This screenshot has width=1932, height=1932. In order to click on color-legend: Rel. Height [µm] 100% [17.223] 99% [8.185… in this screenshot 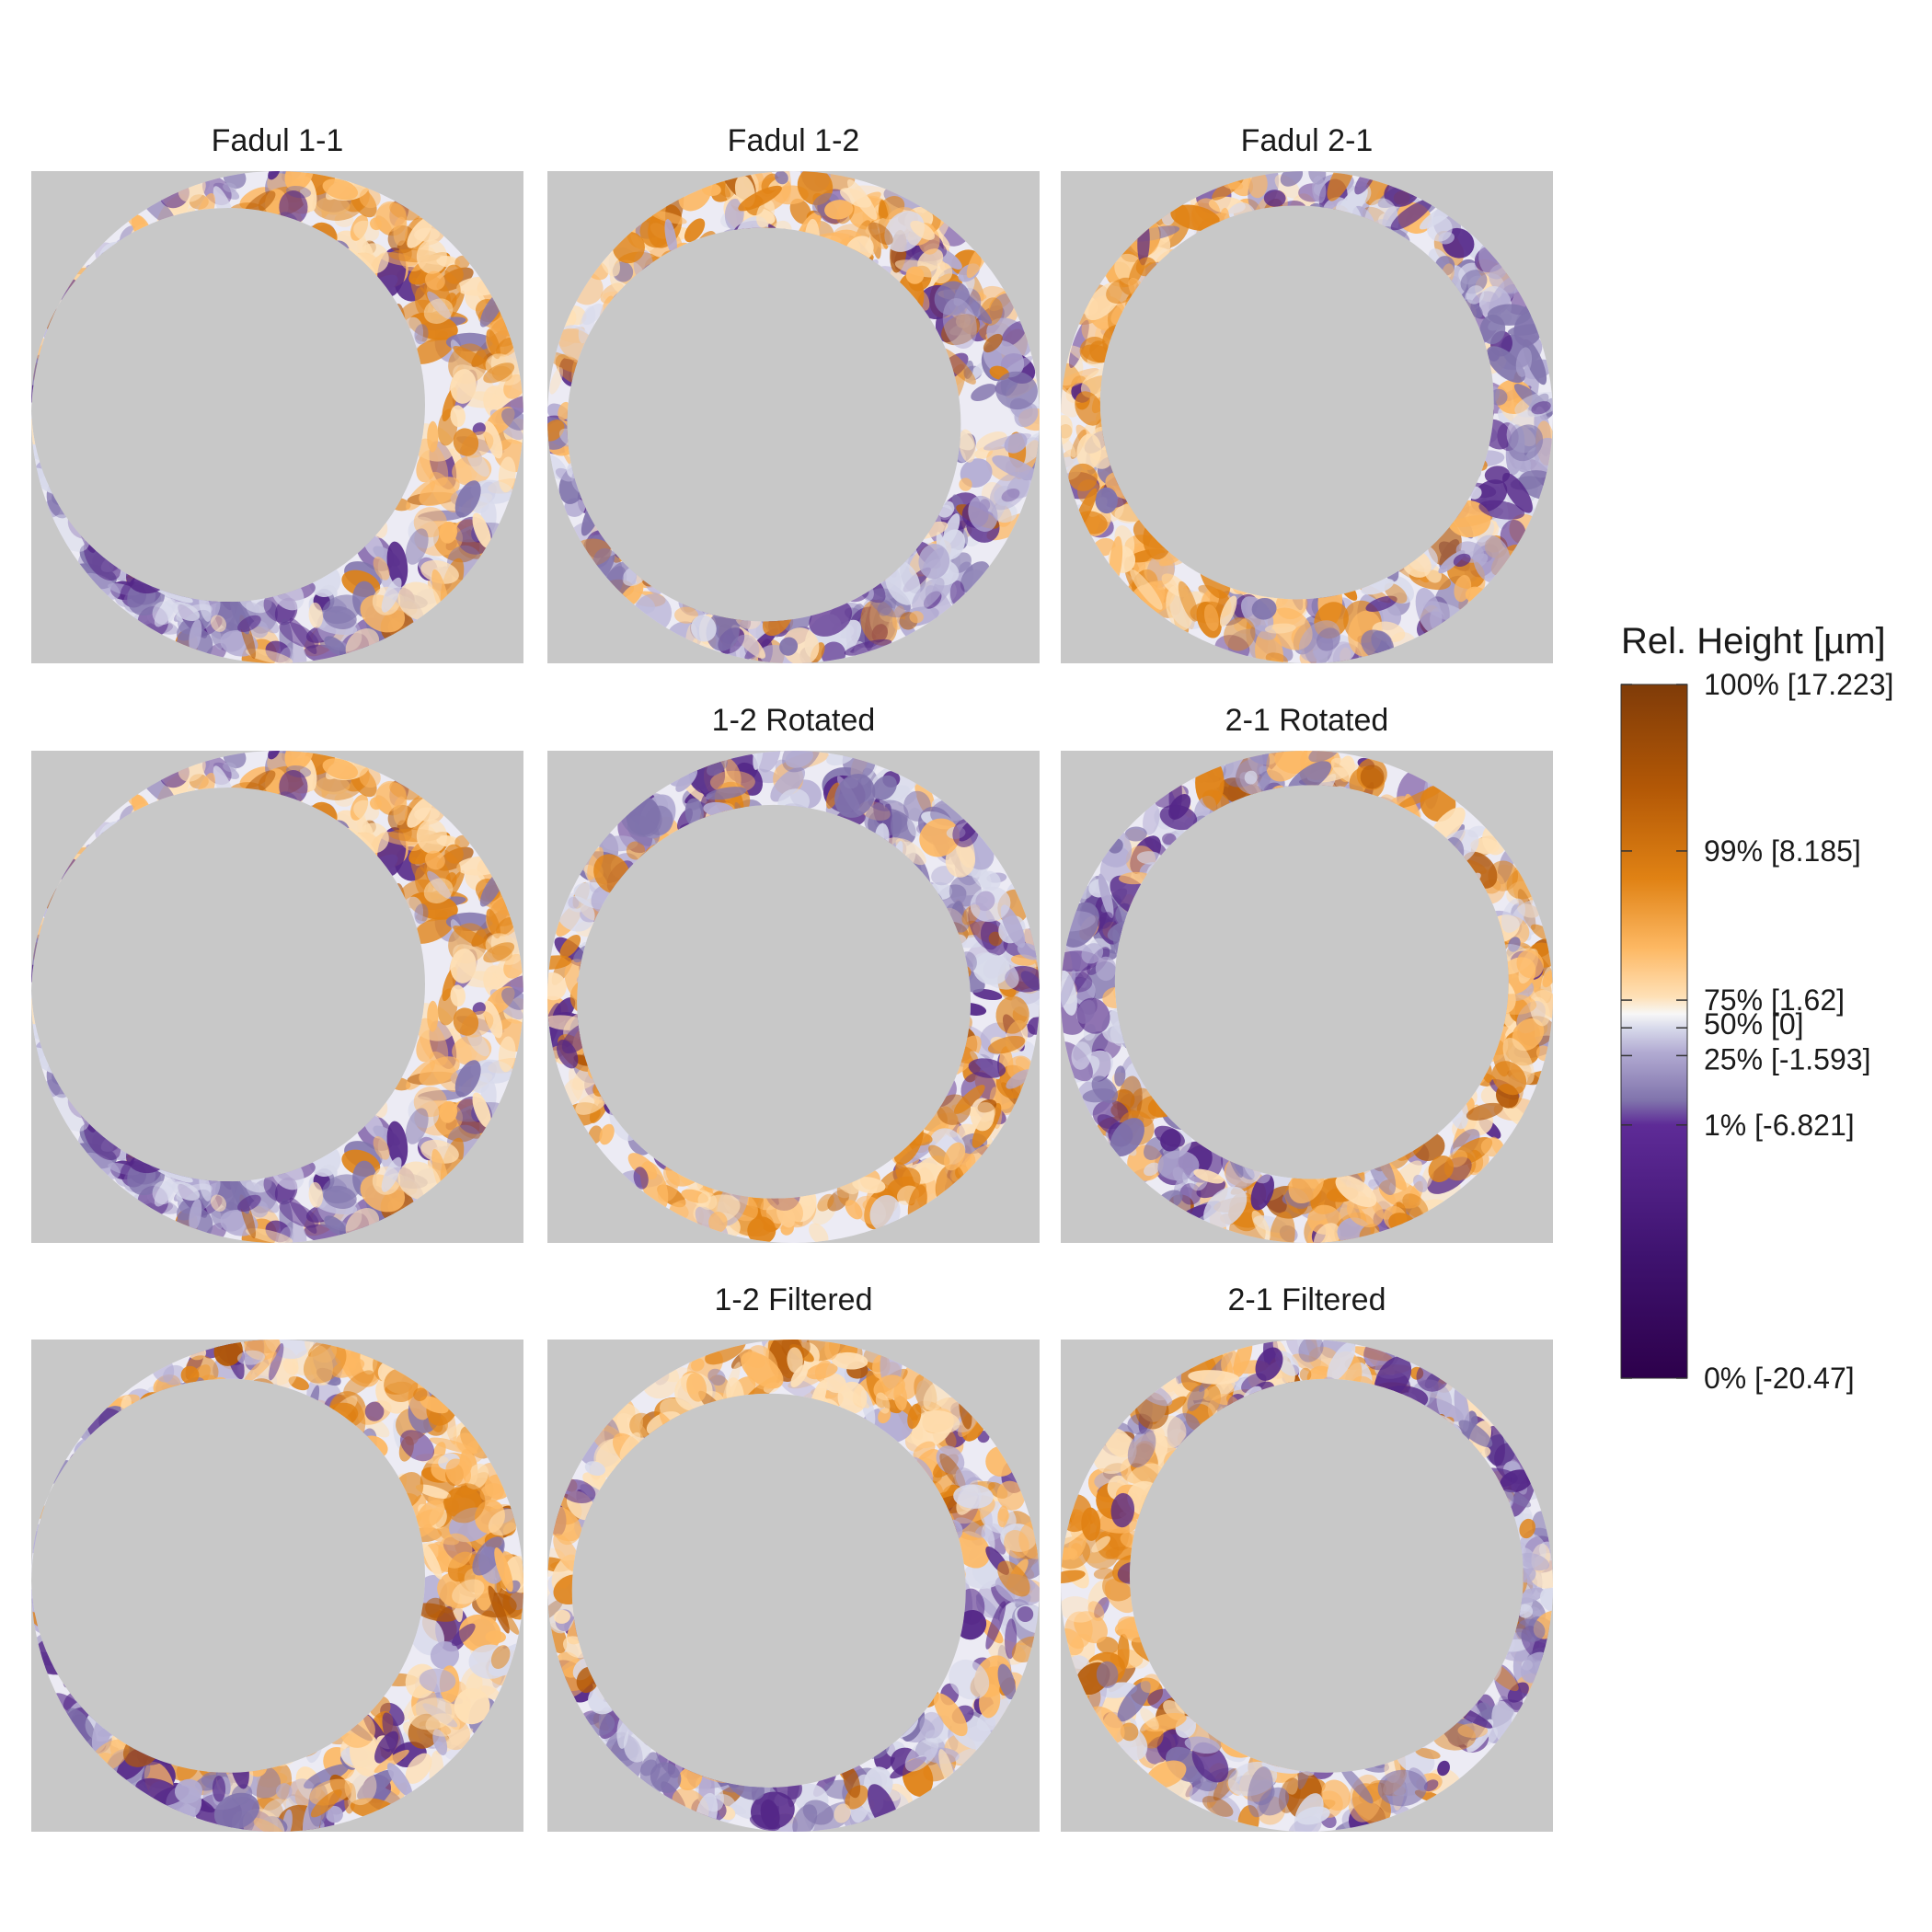, I will do `click(1756, 1008)`.